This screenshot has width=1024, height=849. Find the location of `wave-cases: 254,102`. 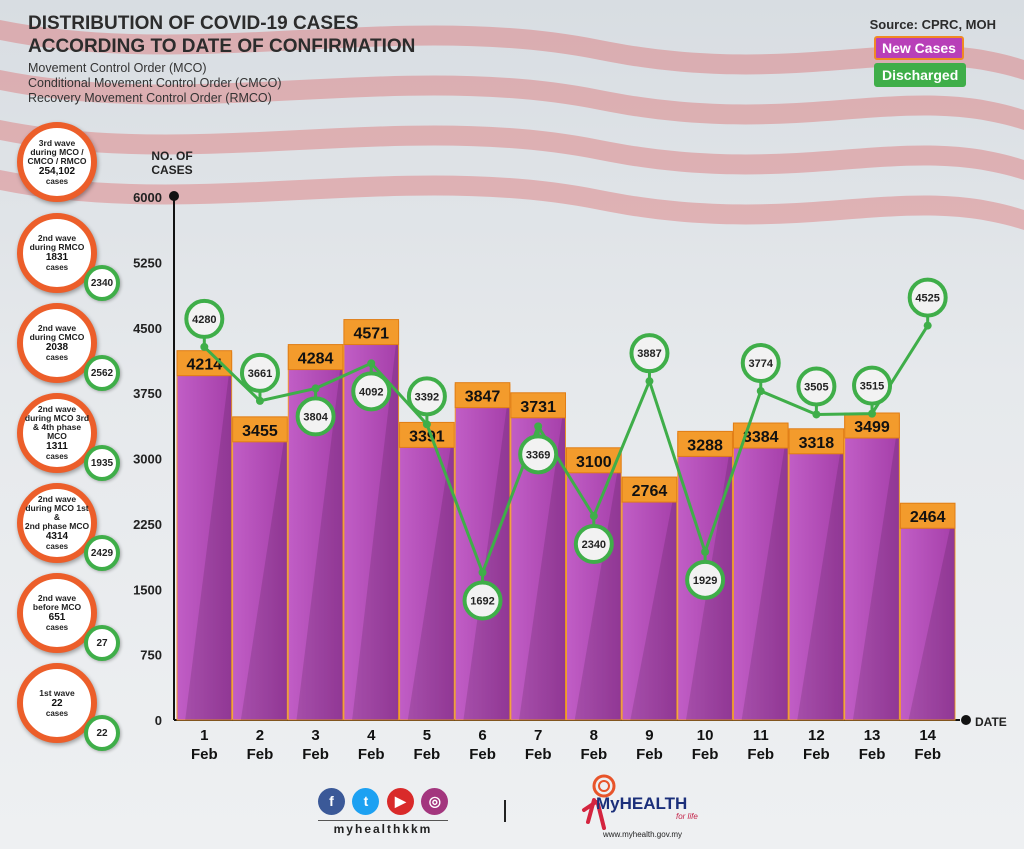

wave-cases: 254,102 is located at coordinates (57, 171).